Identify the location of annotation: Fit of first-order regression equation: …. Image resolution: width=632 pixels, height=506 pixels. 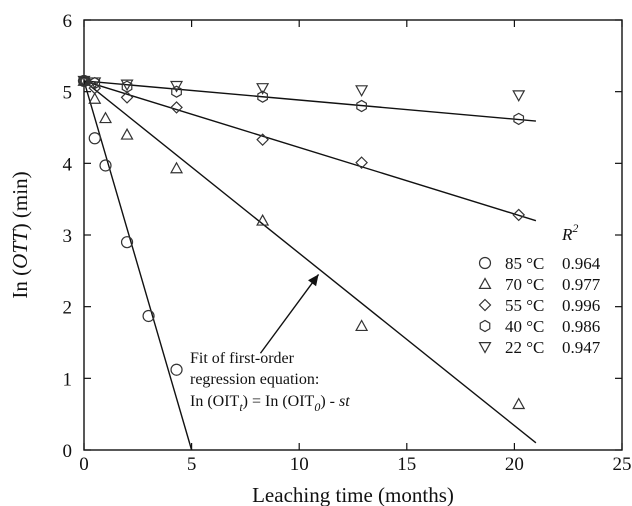
(270, 344).